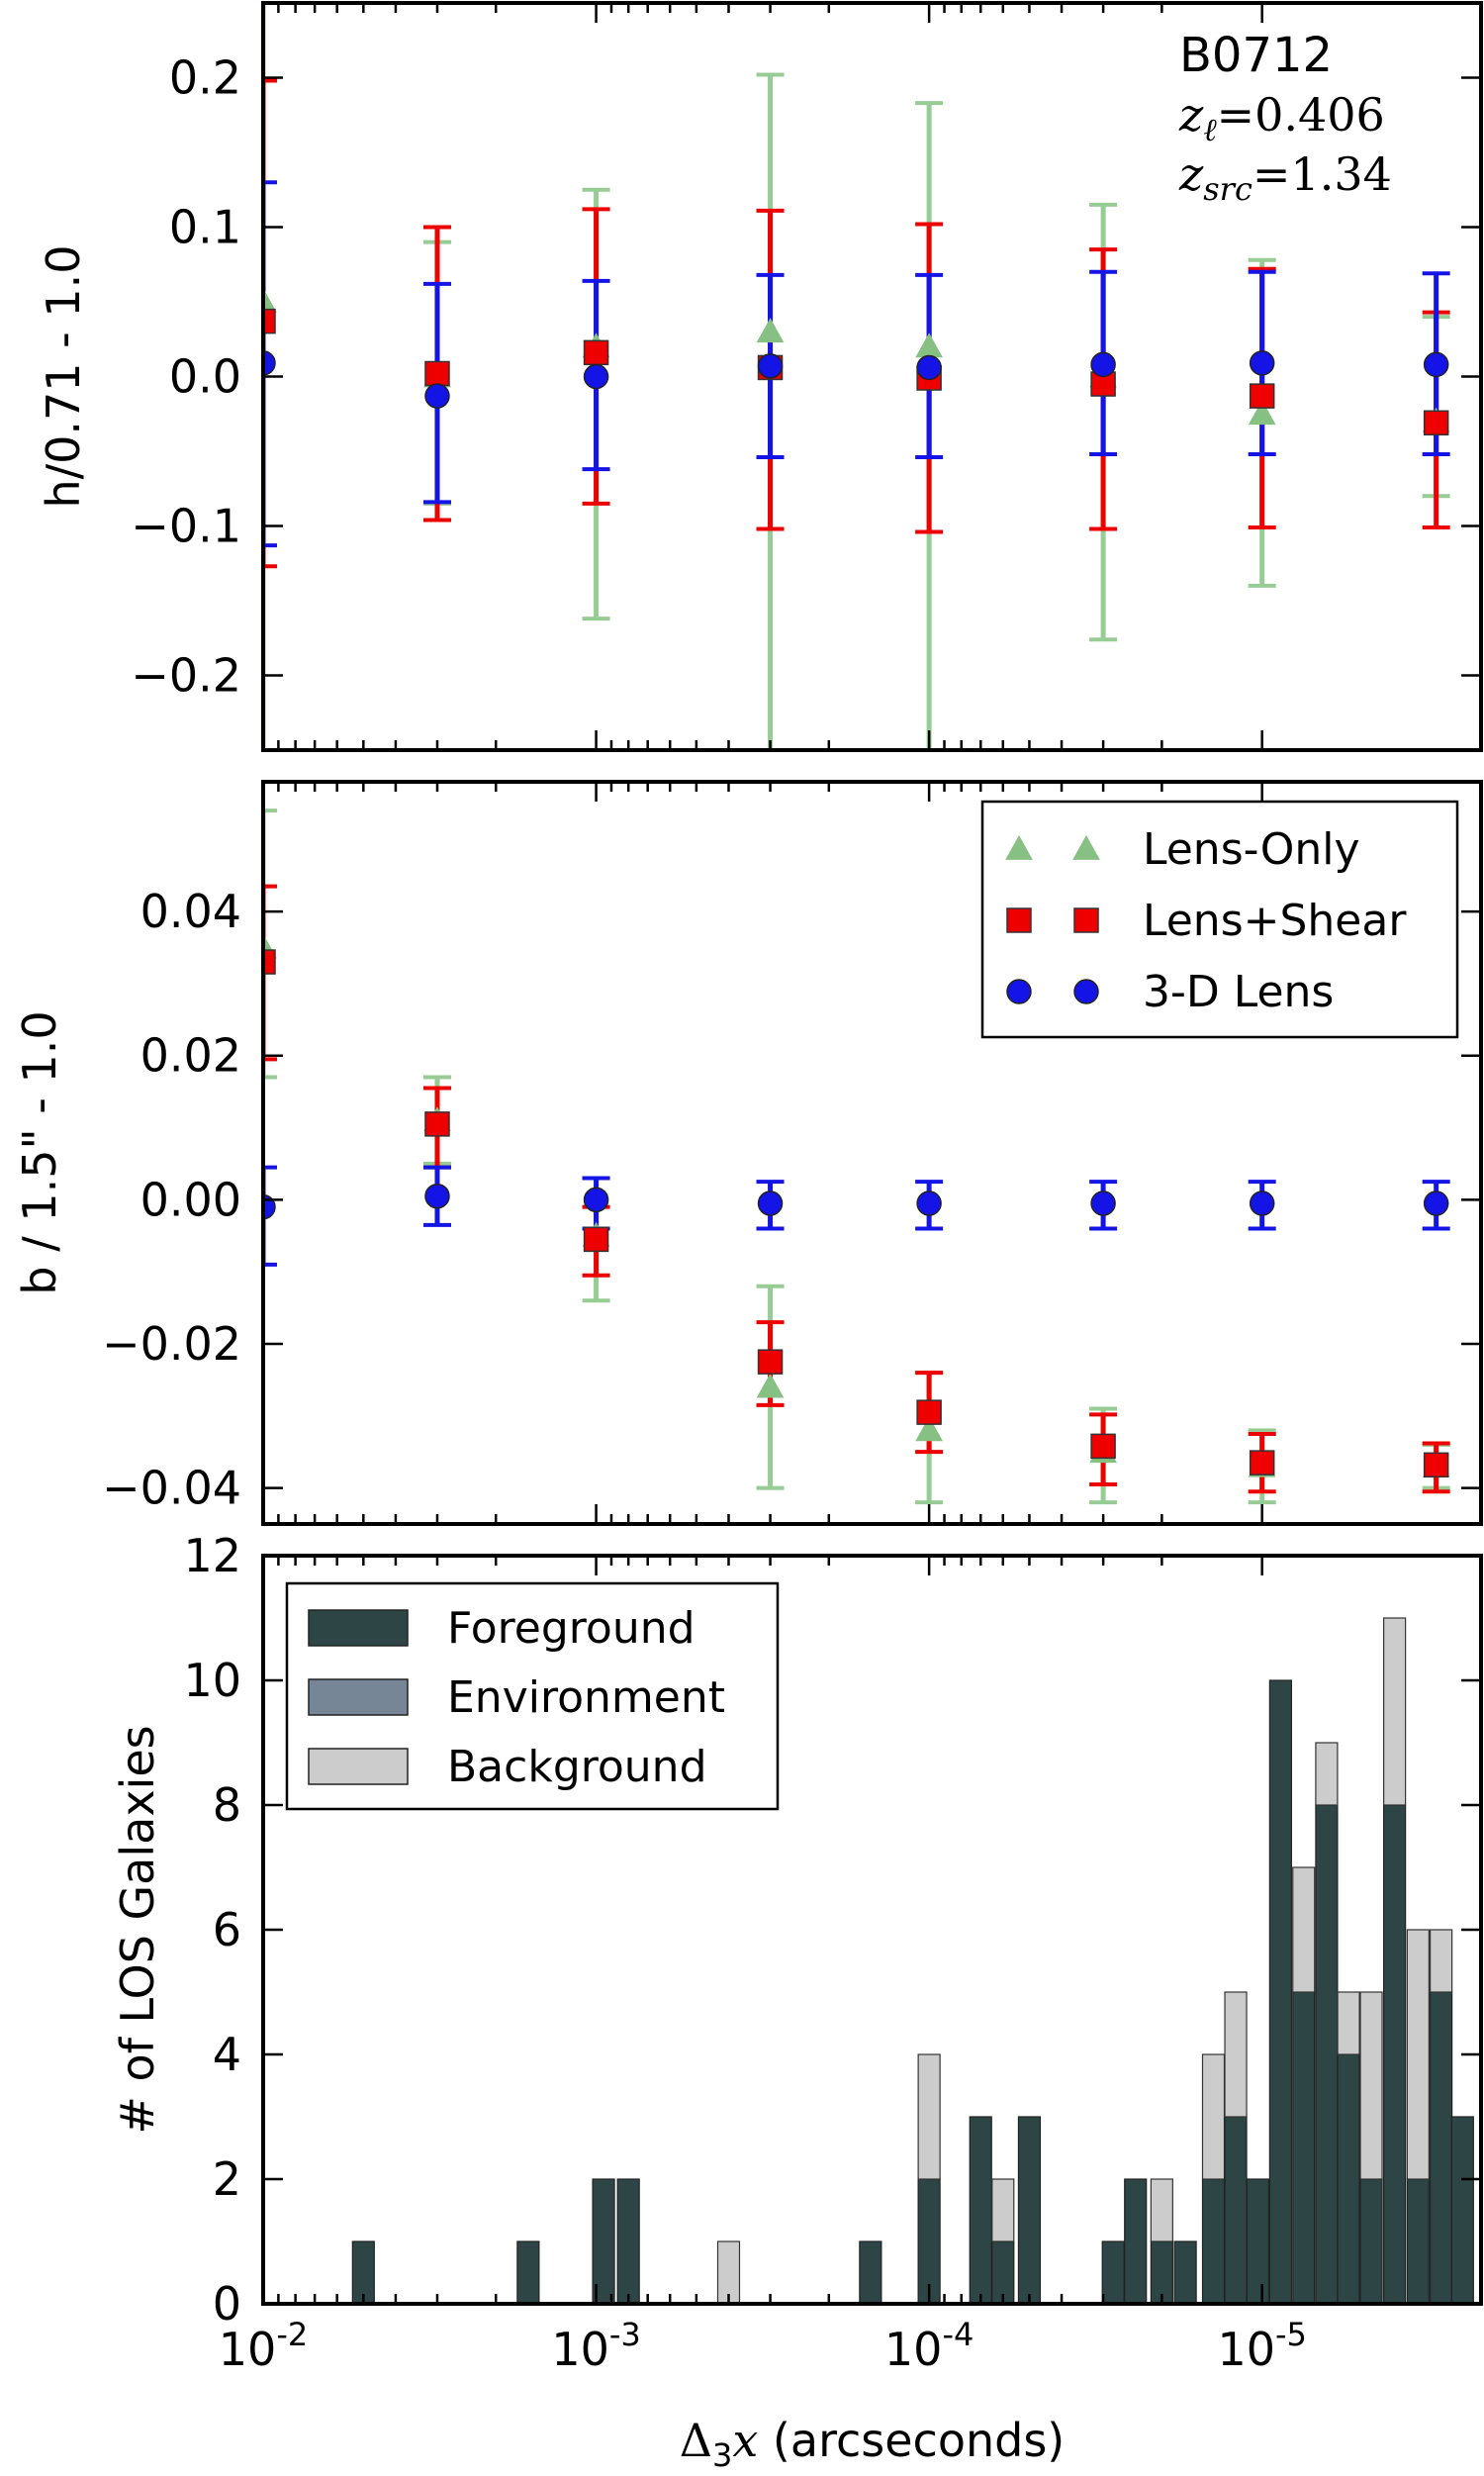 This screenshot has width=1484, height=2476. What do you see at coordinates (872, 2444) in the screenshot?
I see `x-axis-label: Δ3x (arcseconds)` at bounding box center [872, 2444].